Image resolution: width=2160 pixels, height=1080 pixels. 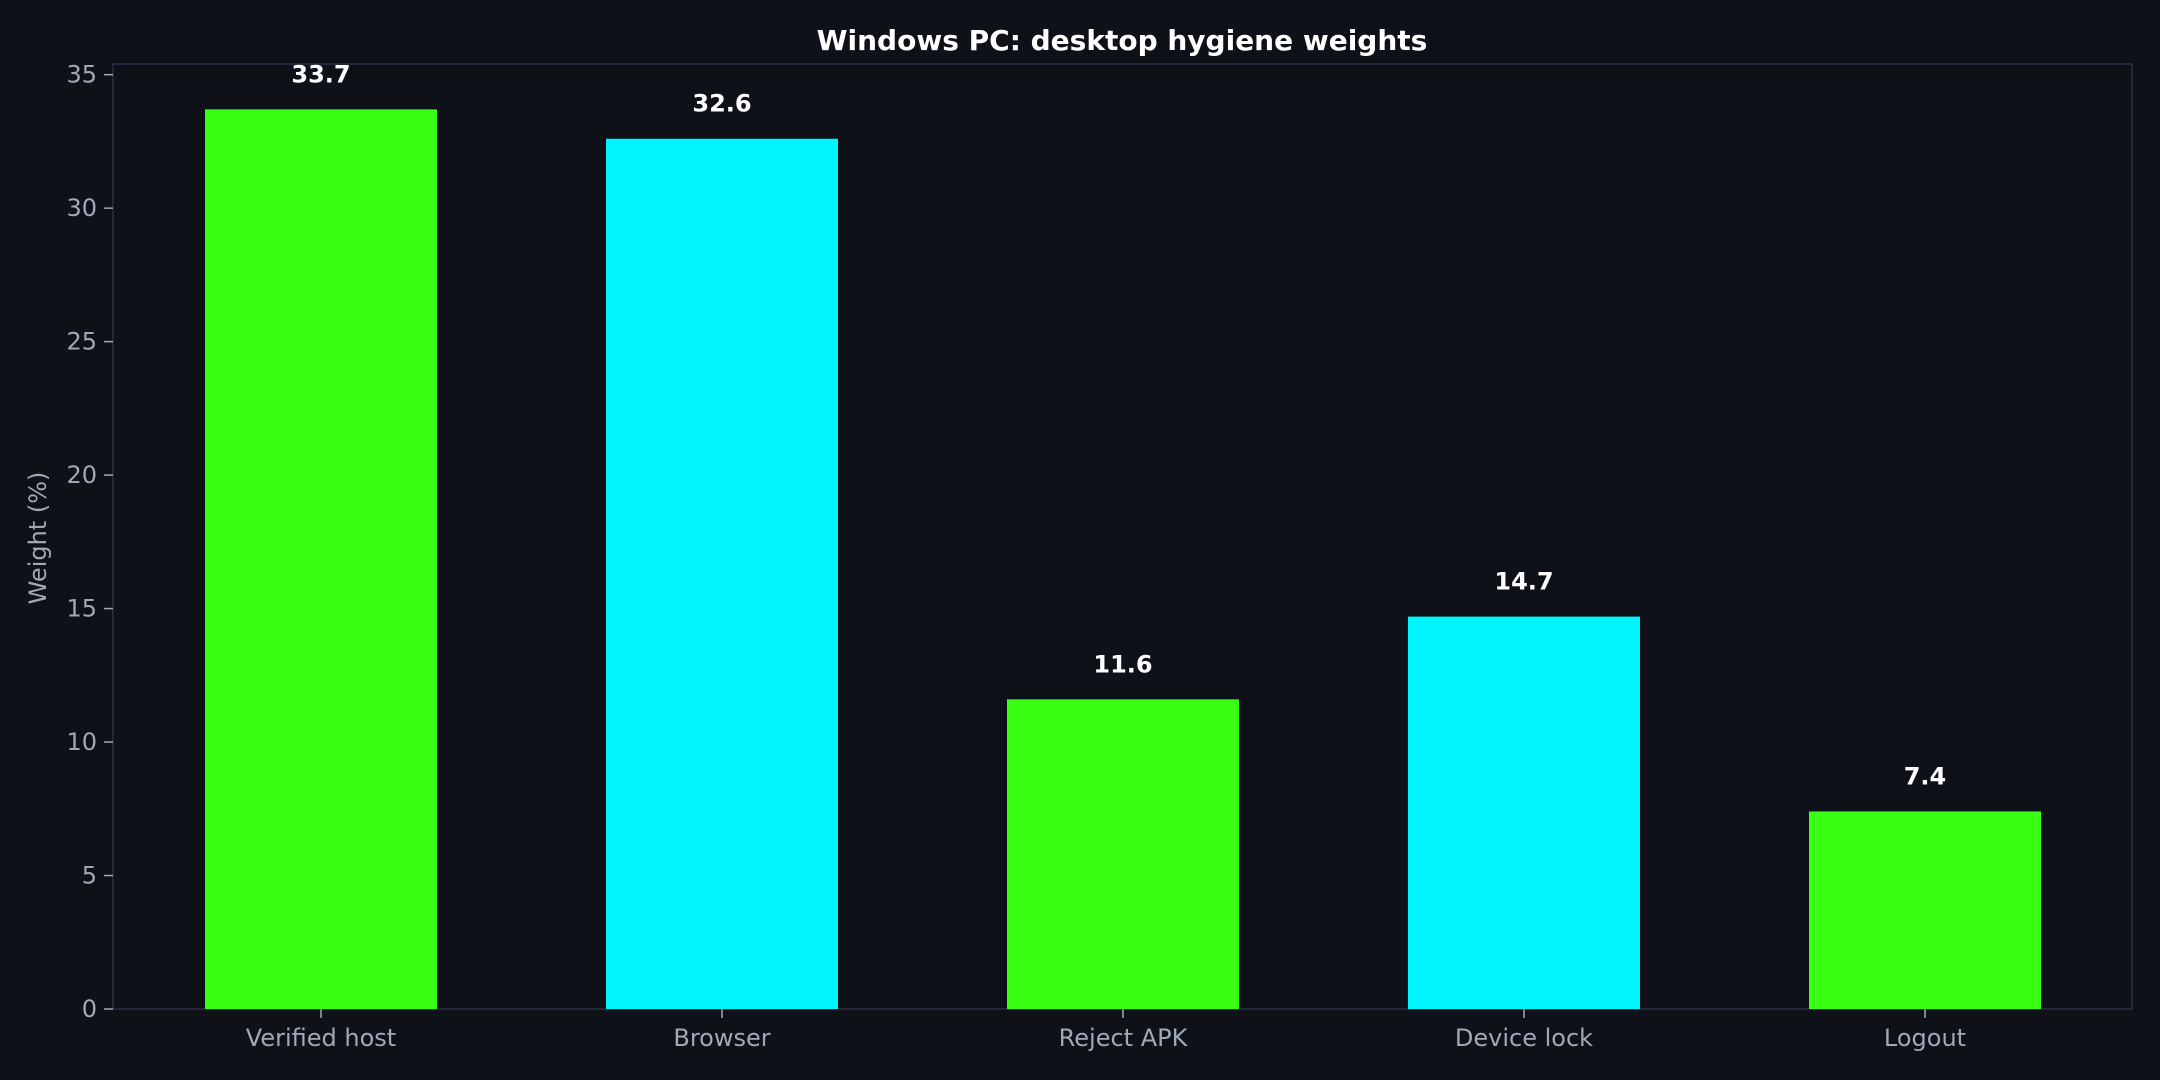 What do you see at coordinates (1524, 812) in the screenshot?
I see `bar-device-lock` at bounding box center [1524, 812].